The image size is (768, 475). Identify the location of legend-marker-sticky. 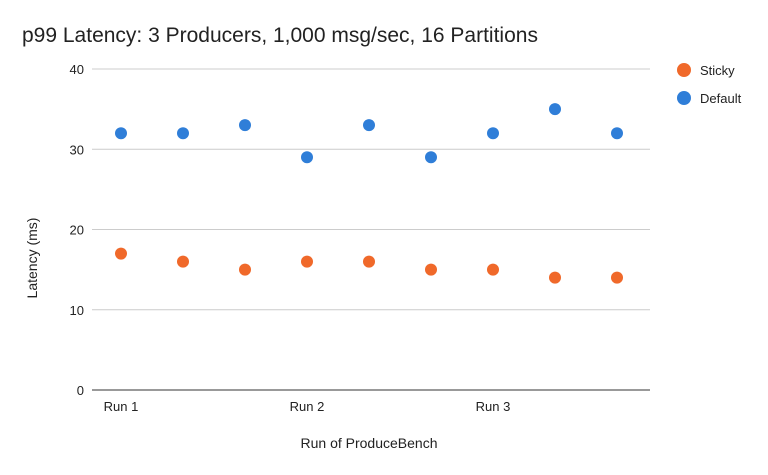
(684, 70).